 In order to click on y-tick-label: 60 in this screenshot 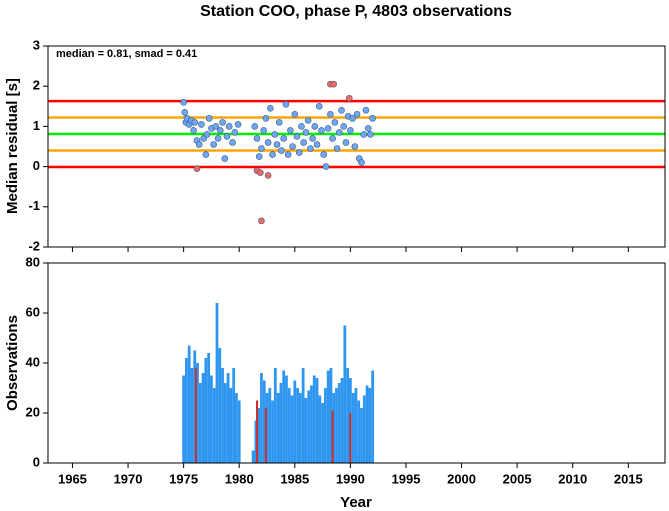, I will do `click(33, 311)`.